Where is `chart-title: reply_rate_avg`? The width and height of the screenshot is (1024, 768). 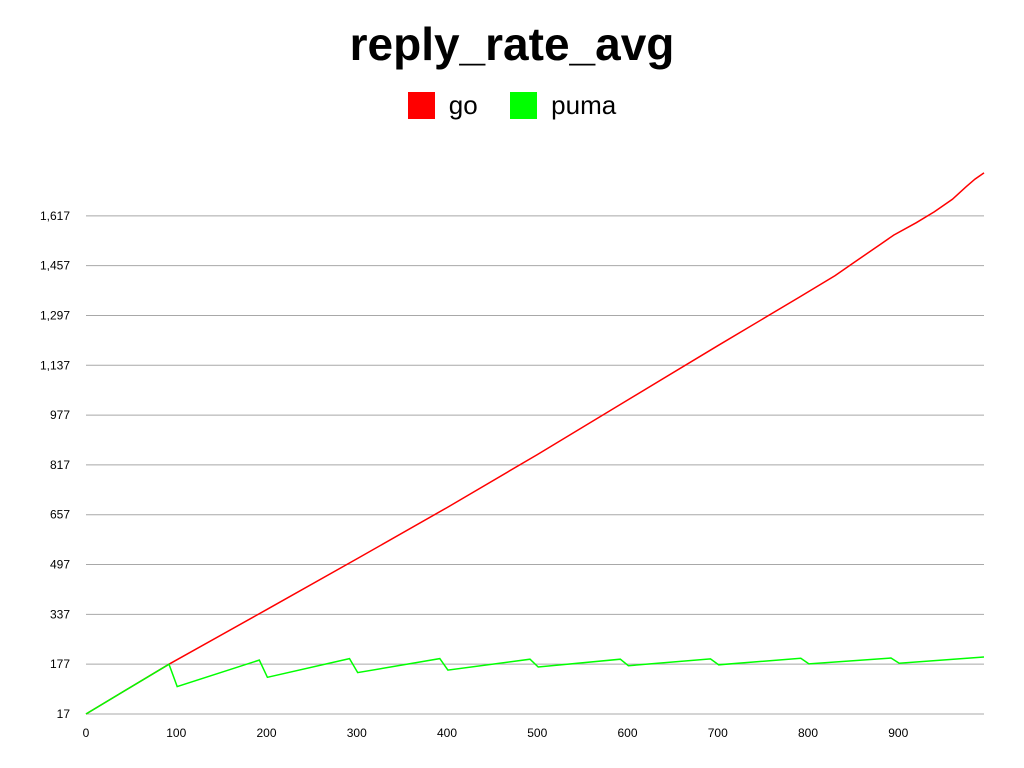
chart-title: reply_rate_avg is located at coordinates (512, 44).